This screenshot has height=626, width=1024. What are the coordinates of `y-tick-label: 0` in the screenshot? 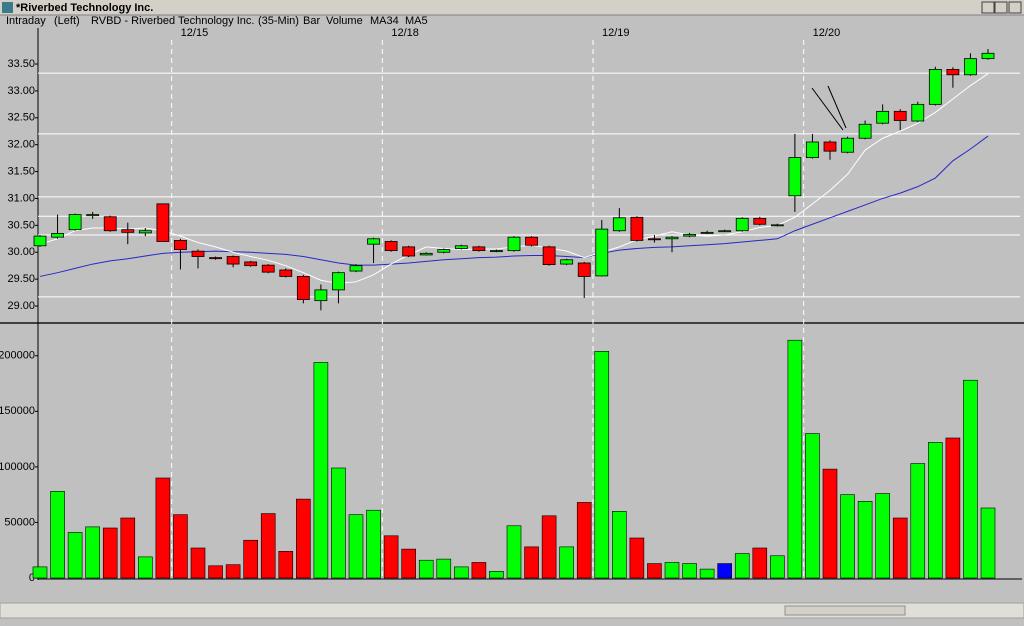 It's located at (32, 578).